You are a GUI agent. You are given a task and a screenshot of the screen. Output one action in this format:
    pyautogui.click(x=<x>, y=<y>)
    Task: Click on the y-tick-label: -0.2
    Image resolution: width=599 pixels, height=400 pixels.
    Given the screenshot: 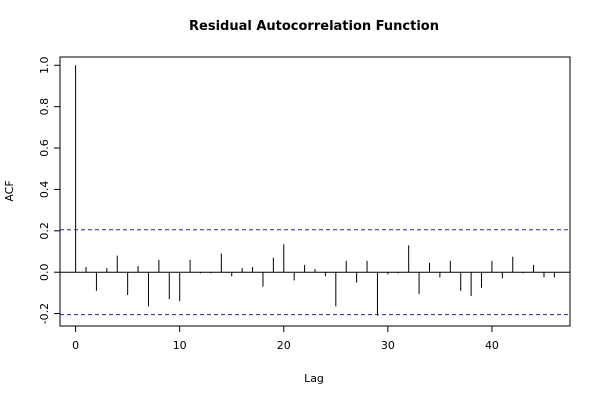 What is the action you would take?
    pyautogui.click(x=44, y=313)
    